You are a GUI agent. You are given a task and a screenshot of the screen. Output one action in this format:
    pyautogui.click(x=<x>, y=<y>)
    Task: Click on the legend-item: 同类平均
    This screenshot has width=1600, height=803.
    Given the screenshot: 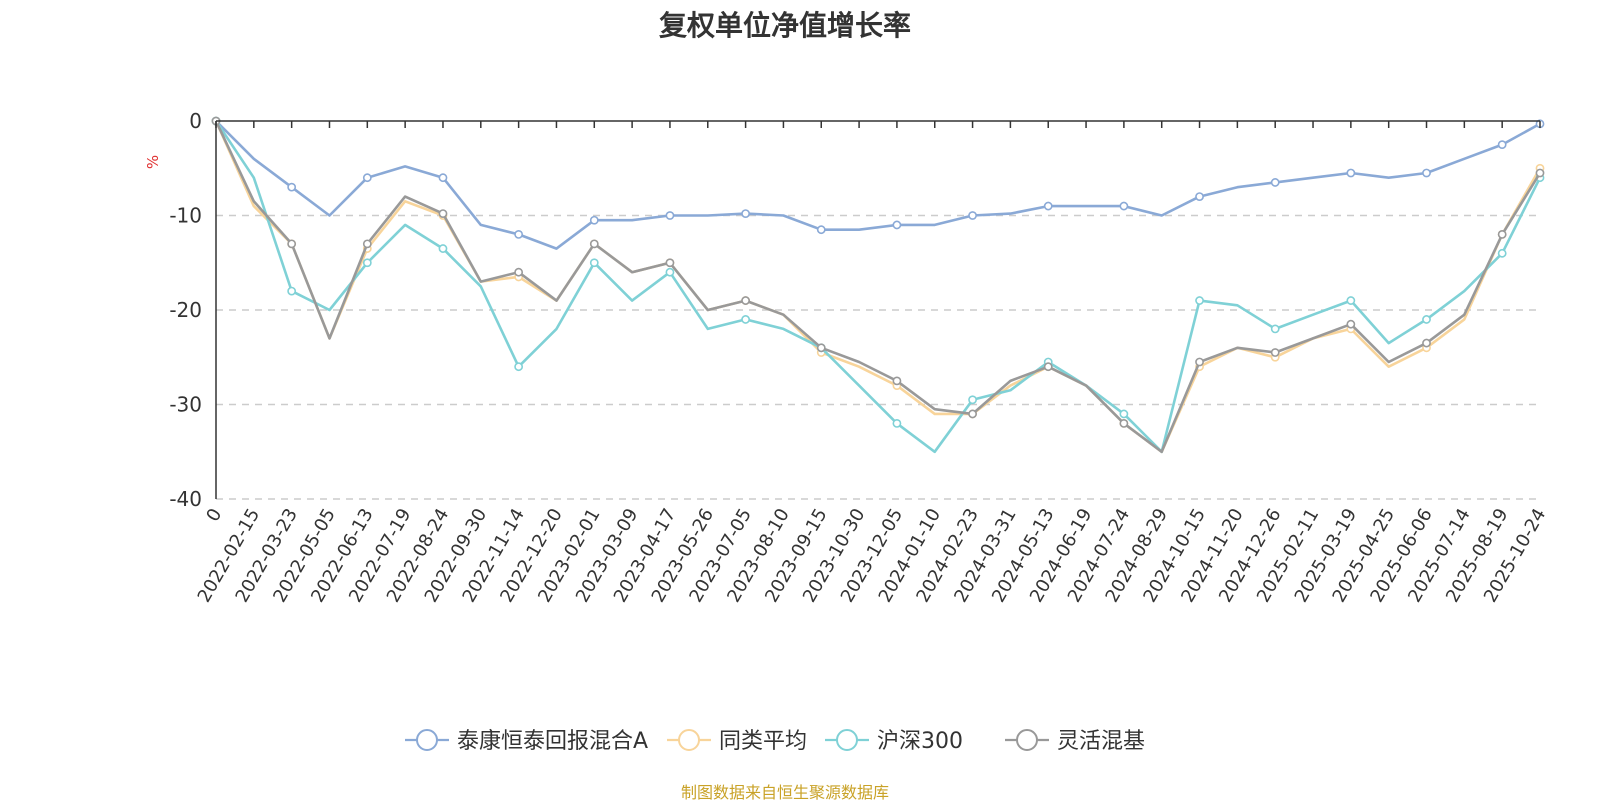 What is the action you would take?
    pyautogui.click(x=737, y=741)
    